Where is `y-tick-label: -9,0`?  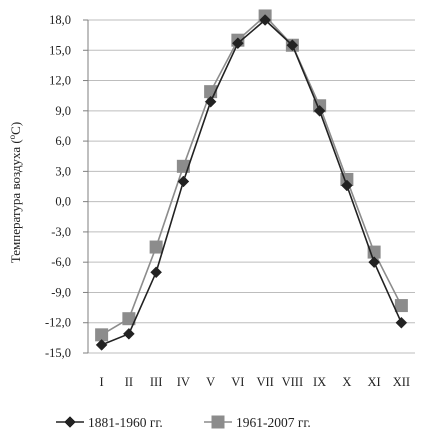 y-tick-label: -9,0 is located at coordinates (61, 292).